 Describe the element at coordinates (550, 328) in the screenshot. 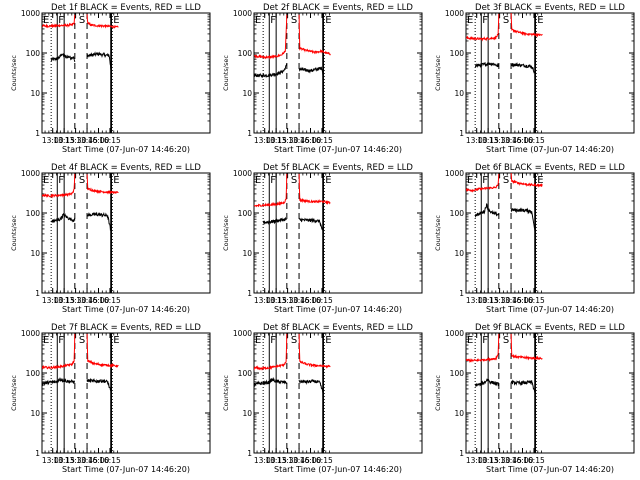

I see `panel-title: Det 9f BLACK = Events, RED = LLD` at that location.